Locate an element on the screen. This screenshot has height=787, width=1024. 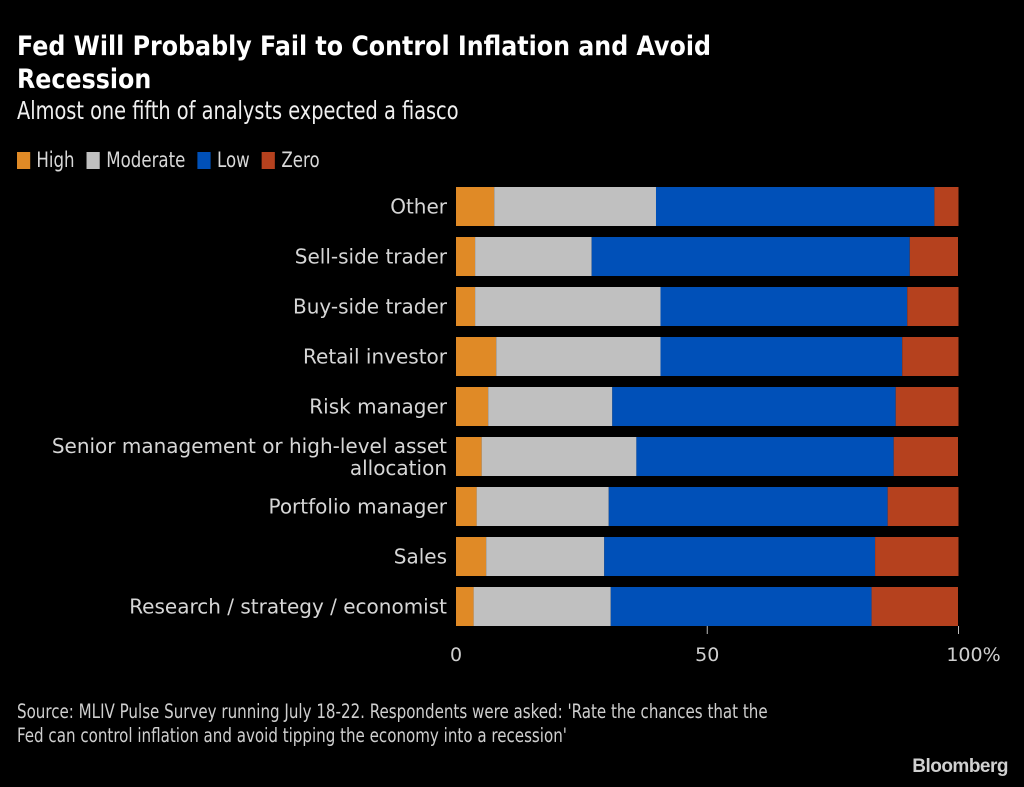
bar-segment-high-retail-investor is located at coordinates (476, 356).